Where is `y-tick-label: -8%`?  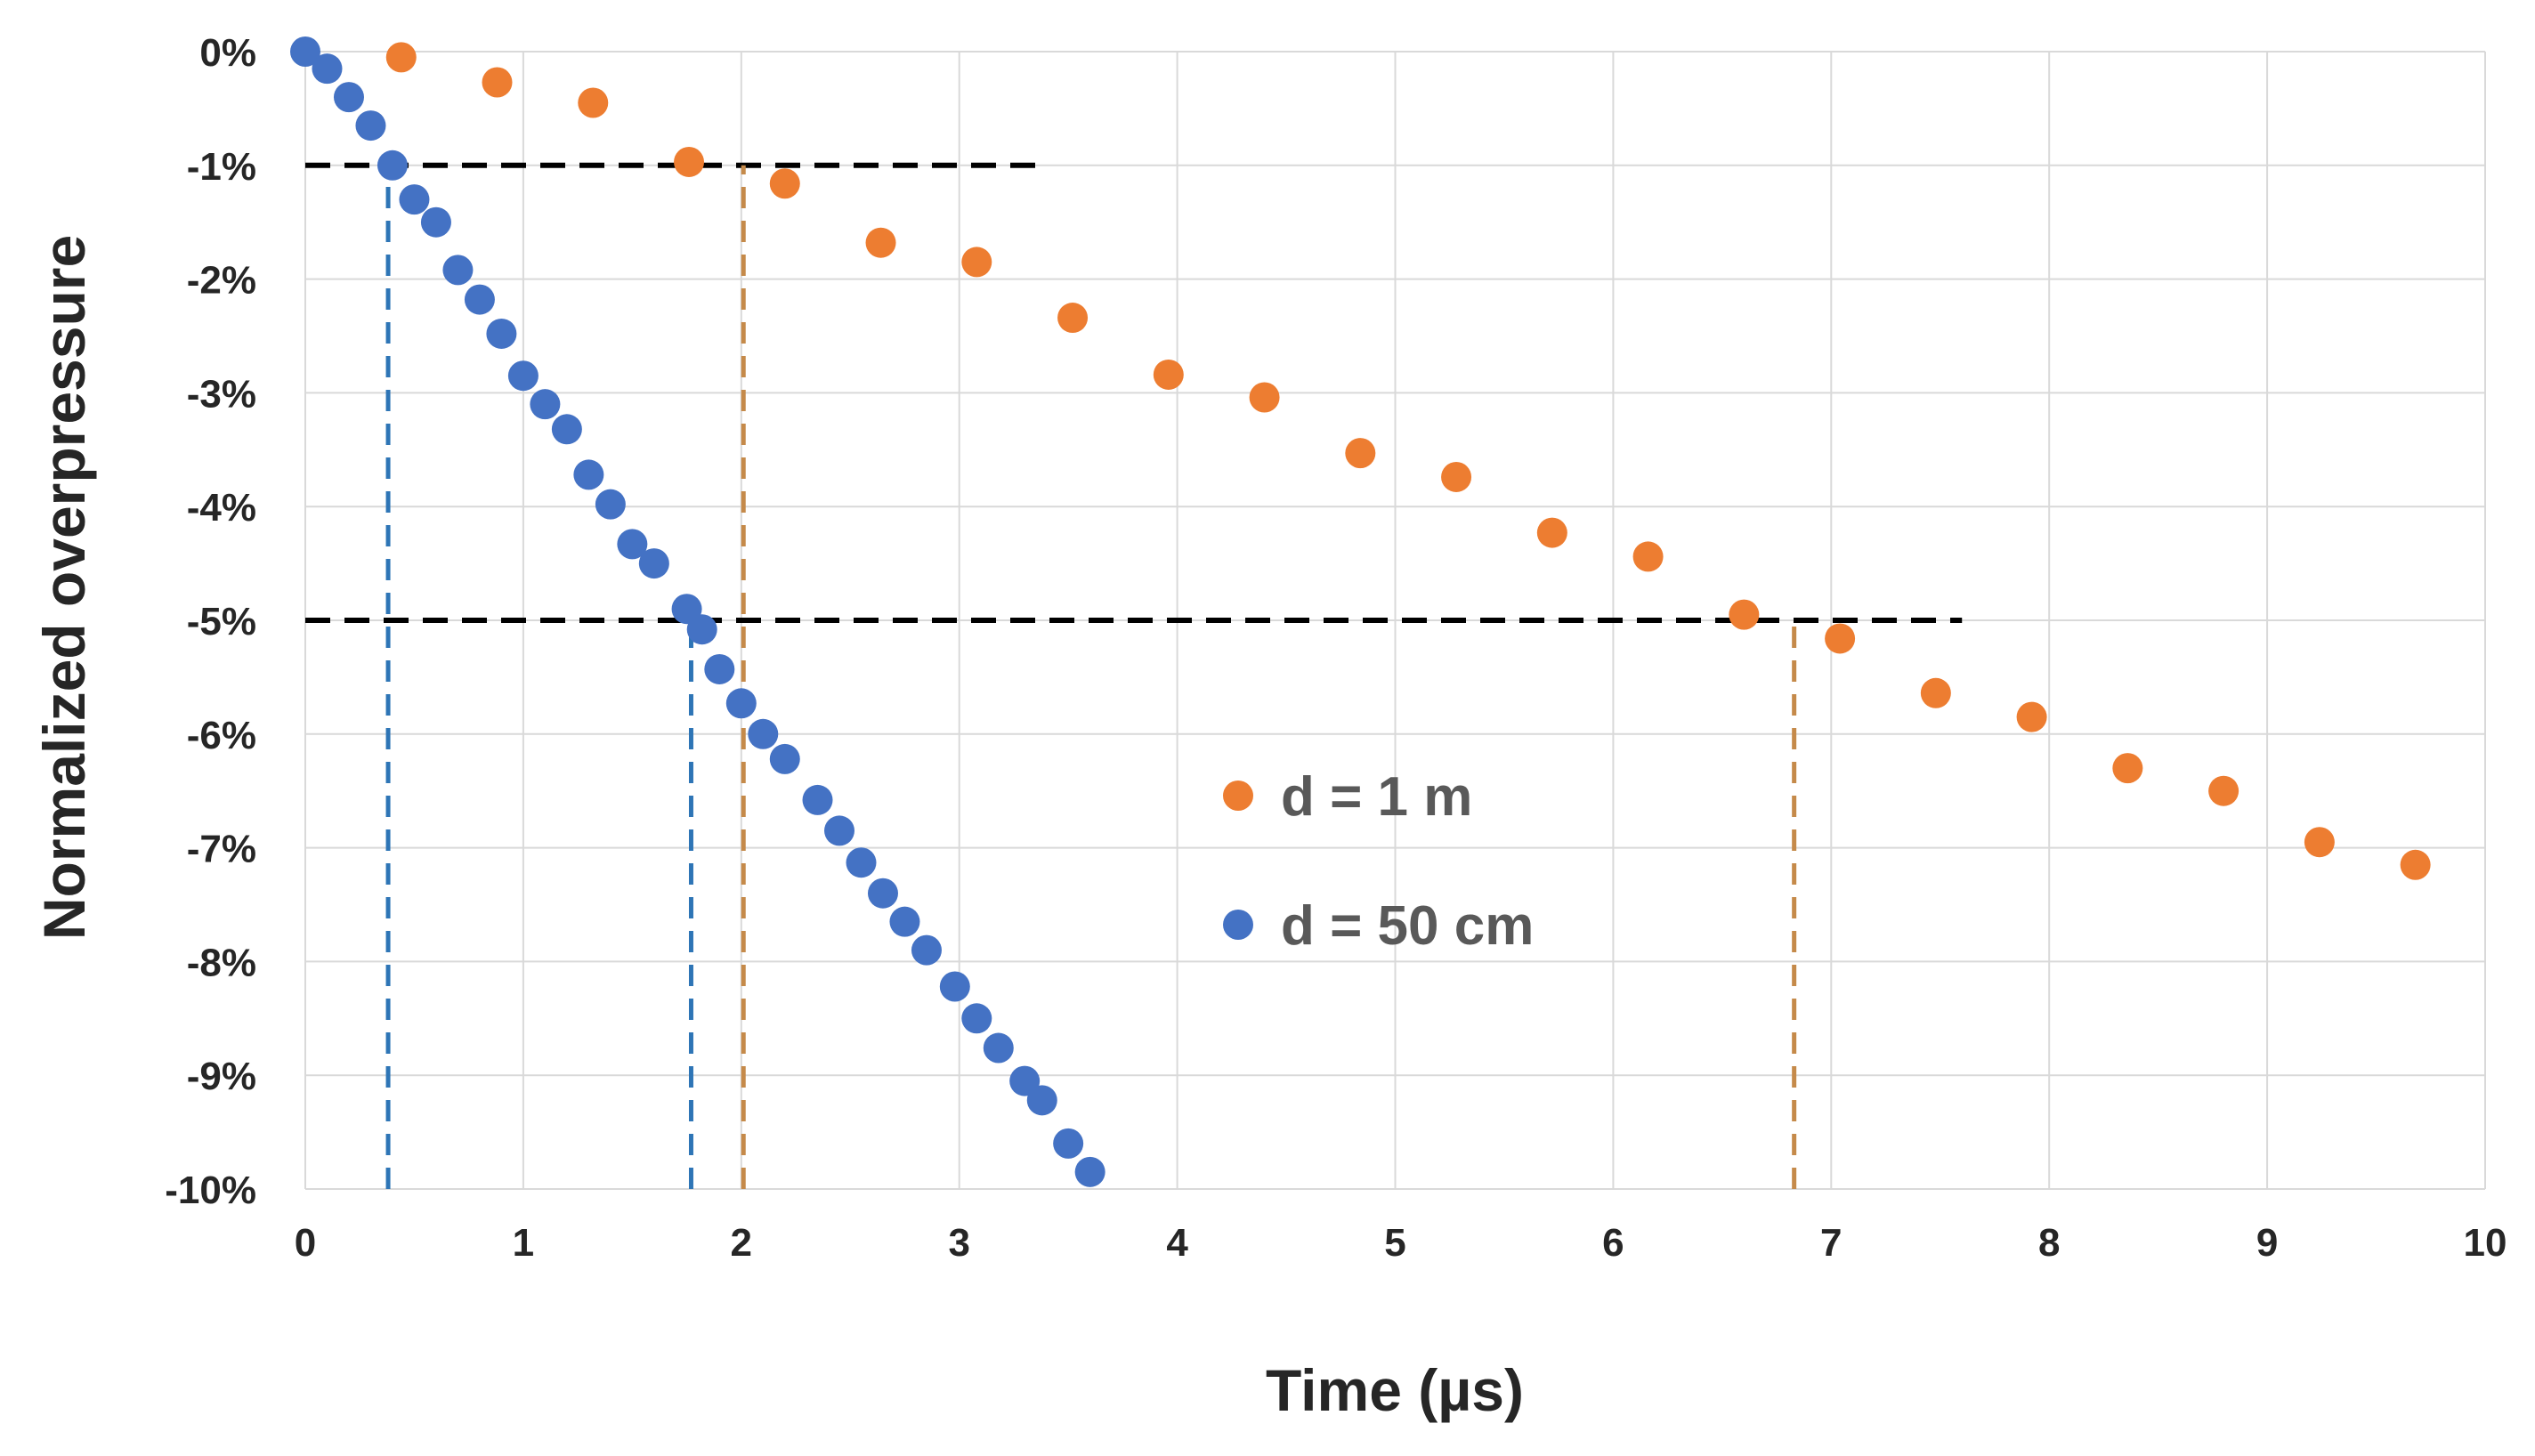
y-tick-label: -8% is located at coordinates (221, 962).